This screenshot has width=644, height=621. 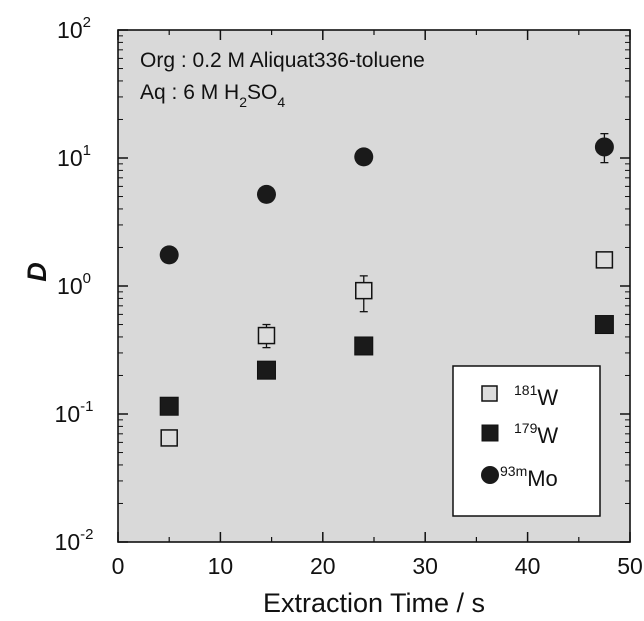 I want to click on y-tick-label: 10¹, so click(x=74, y=156).